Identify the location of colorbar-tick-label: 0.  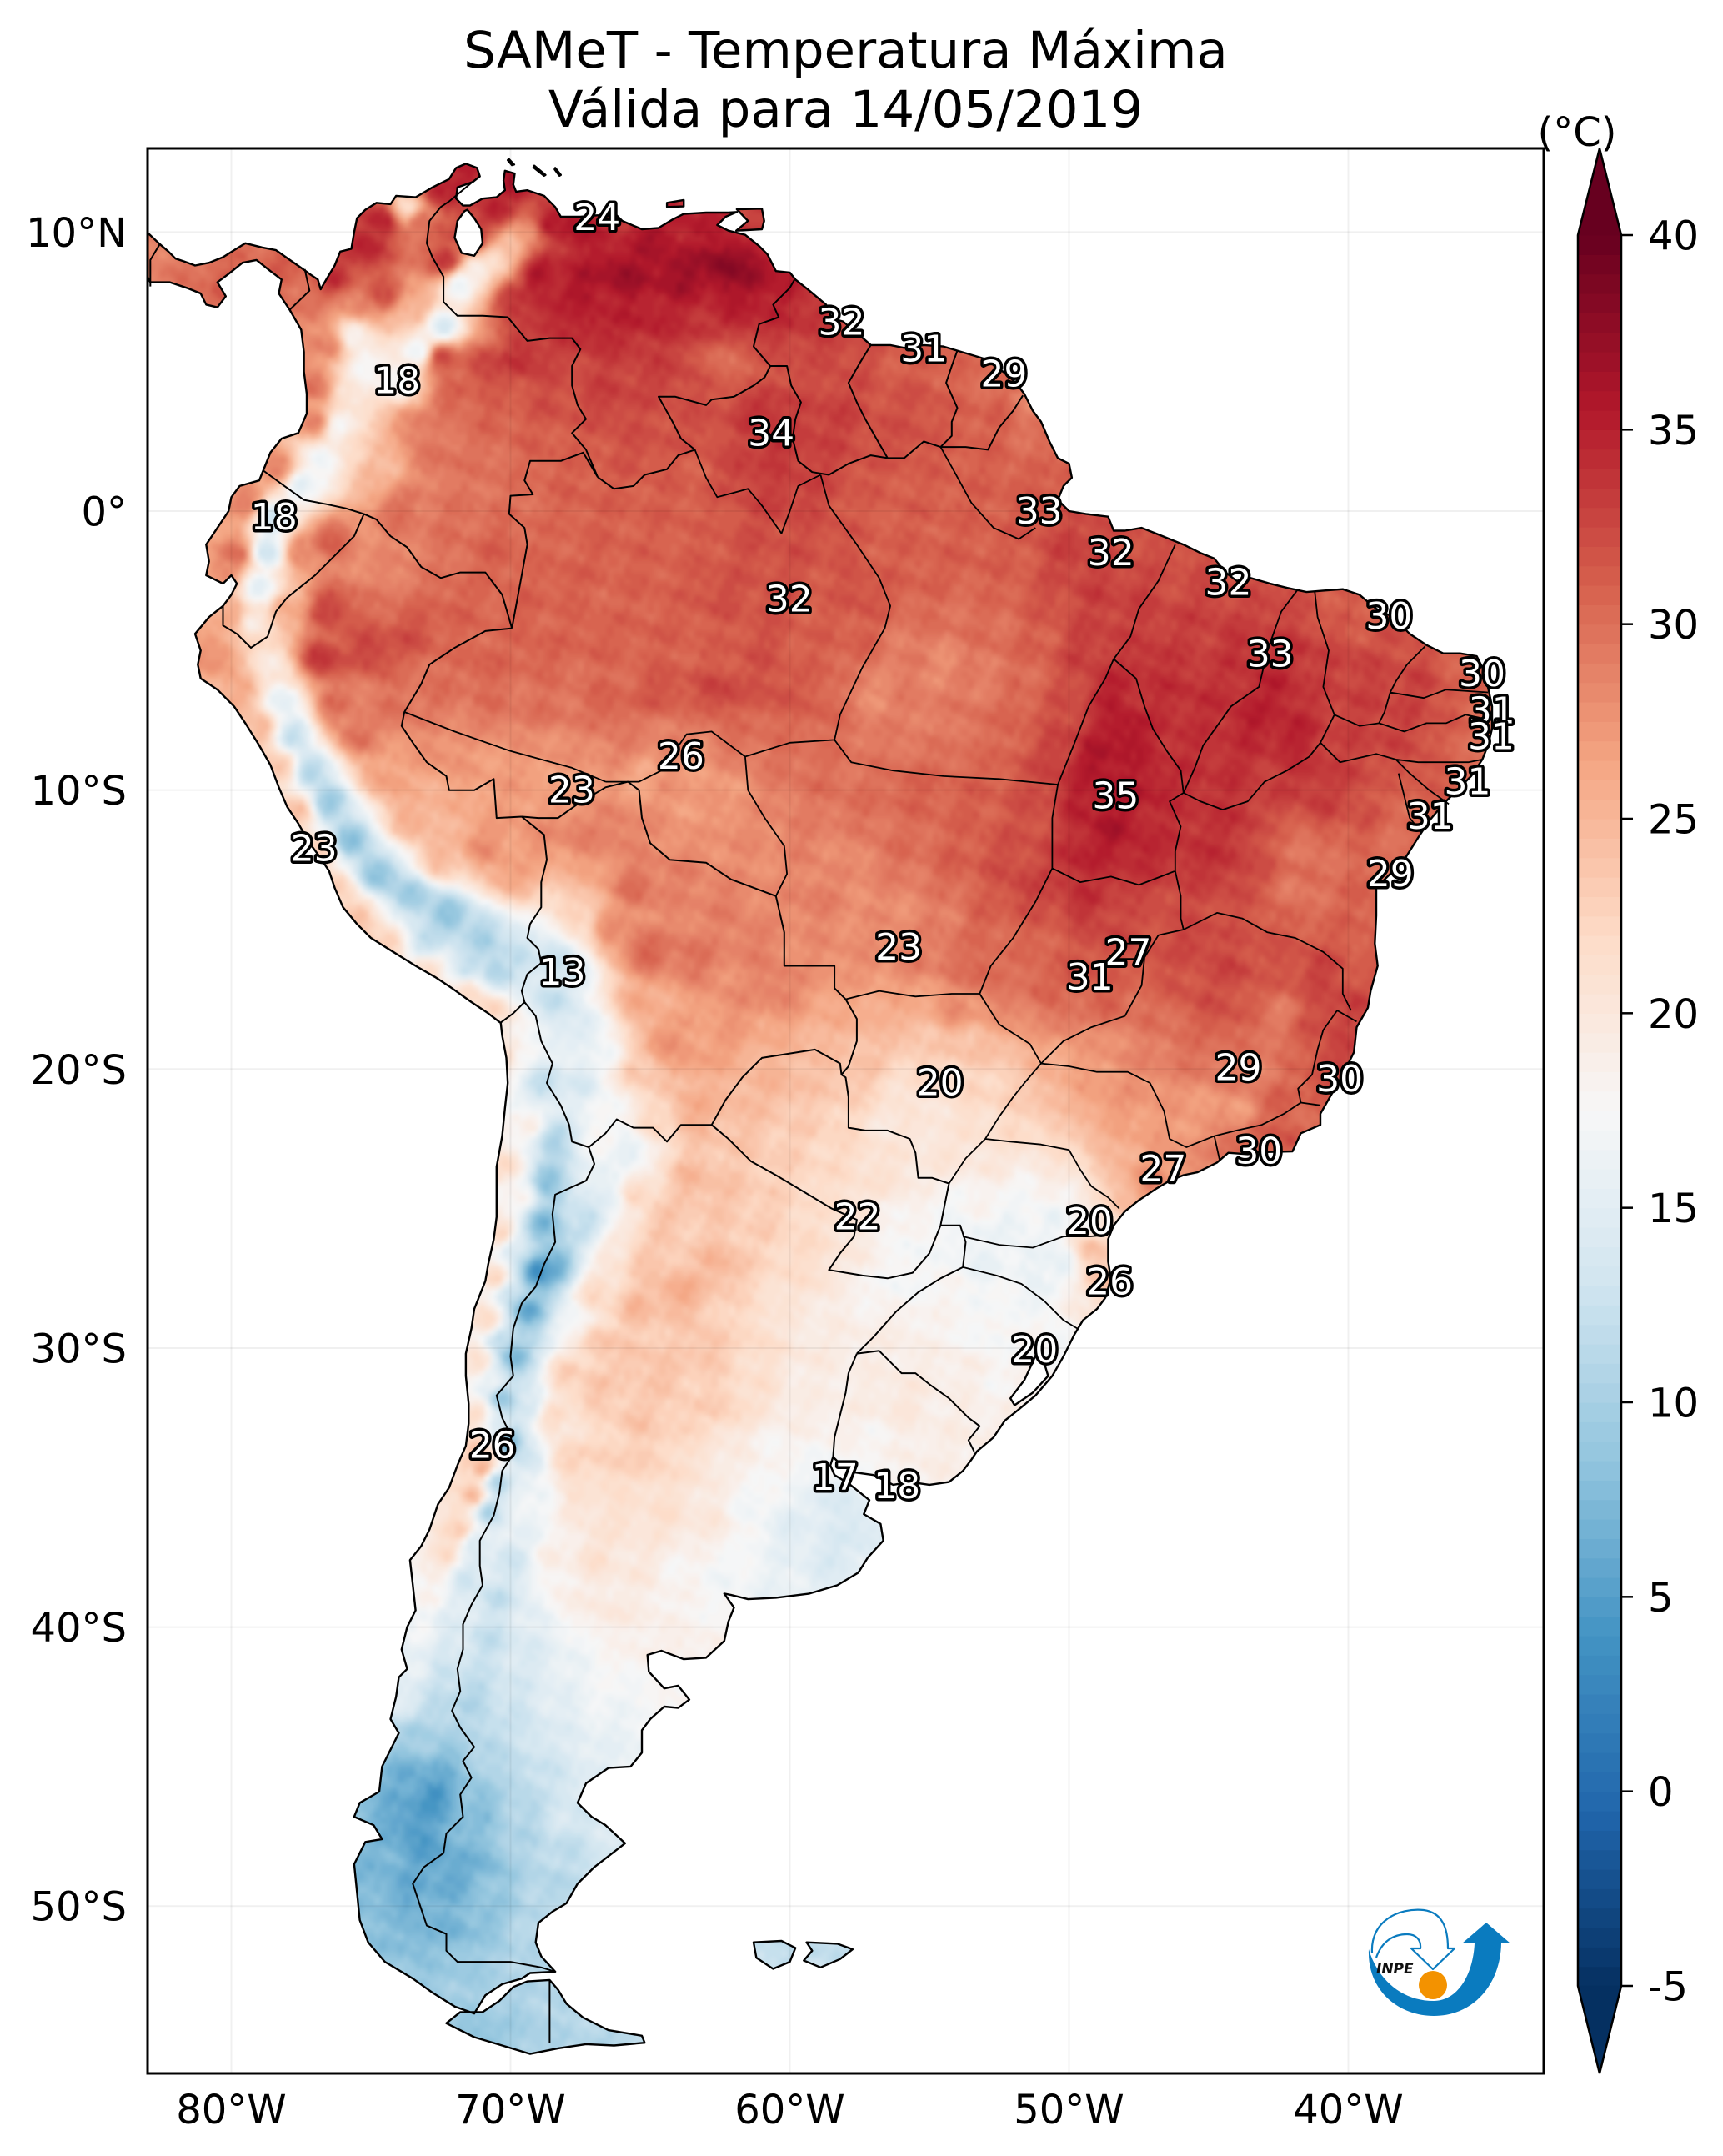
(1661, 1792).